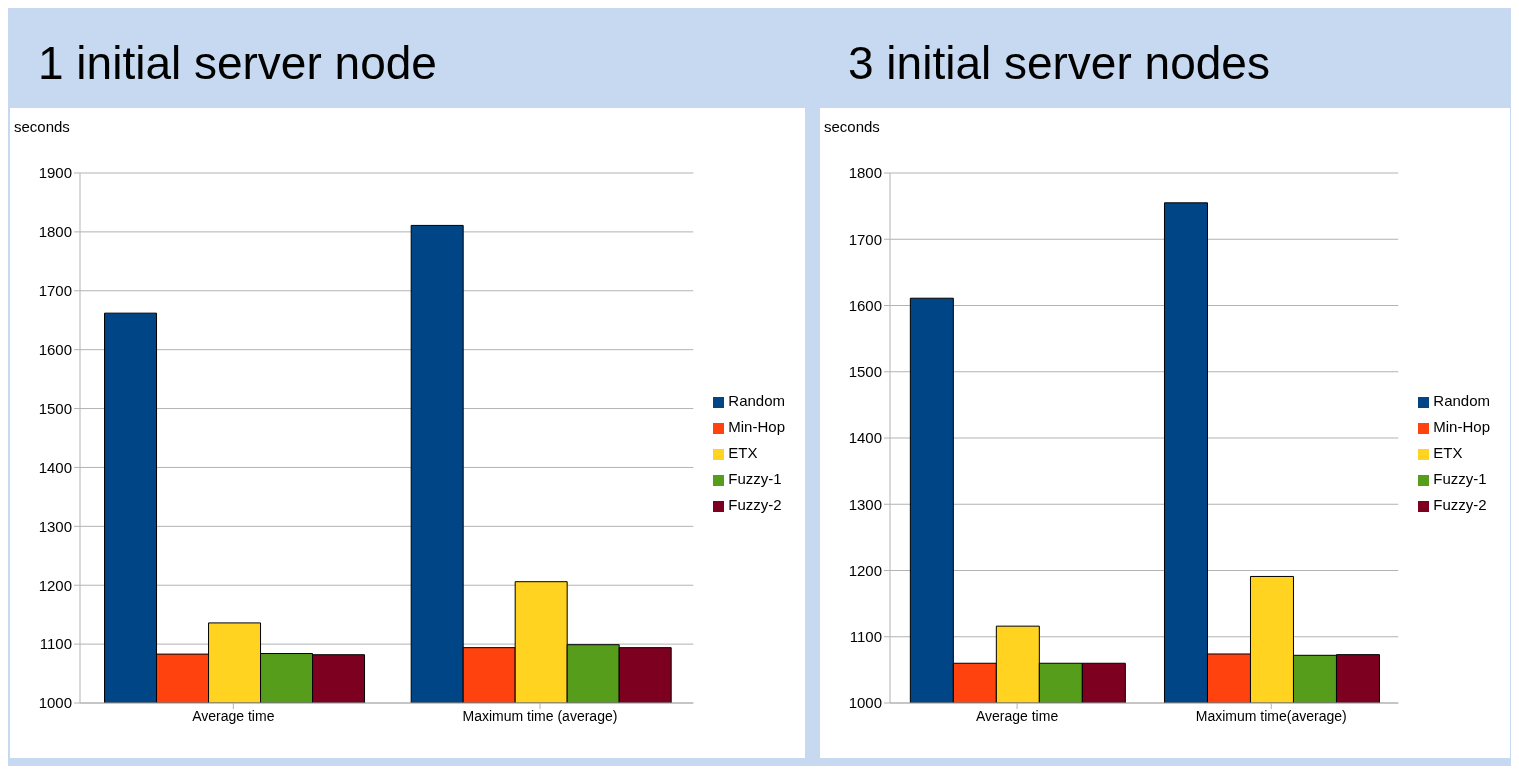 This screenshot has height=769, width=1519. Describe the element at coordinates (237, 63) in the screenshot. I see `chart-title: 1 initial server node` at that location.